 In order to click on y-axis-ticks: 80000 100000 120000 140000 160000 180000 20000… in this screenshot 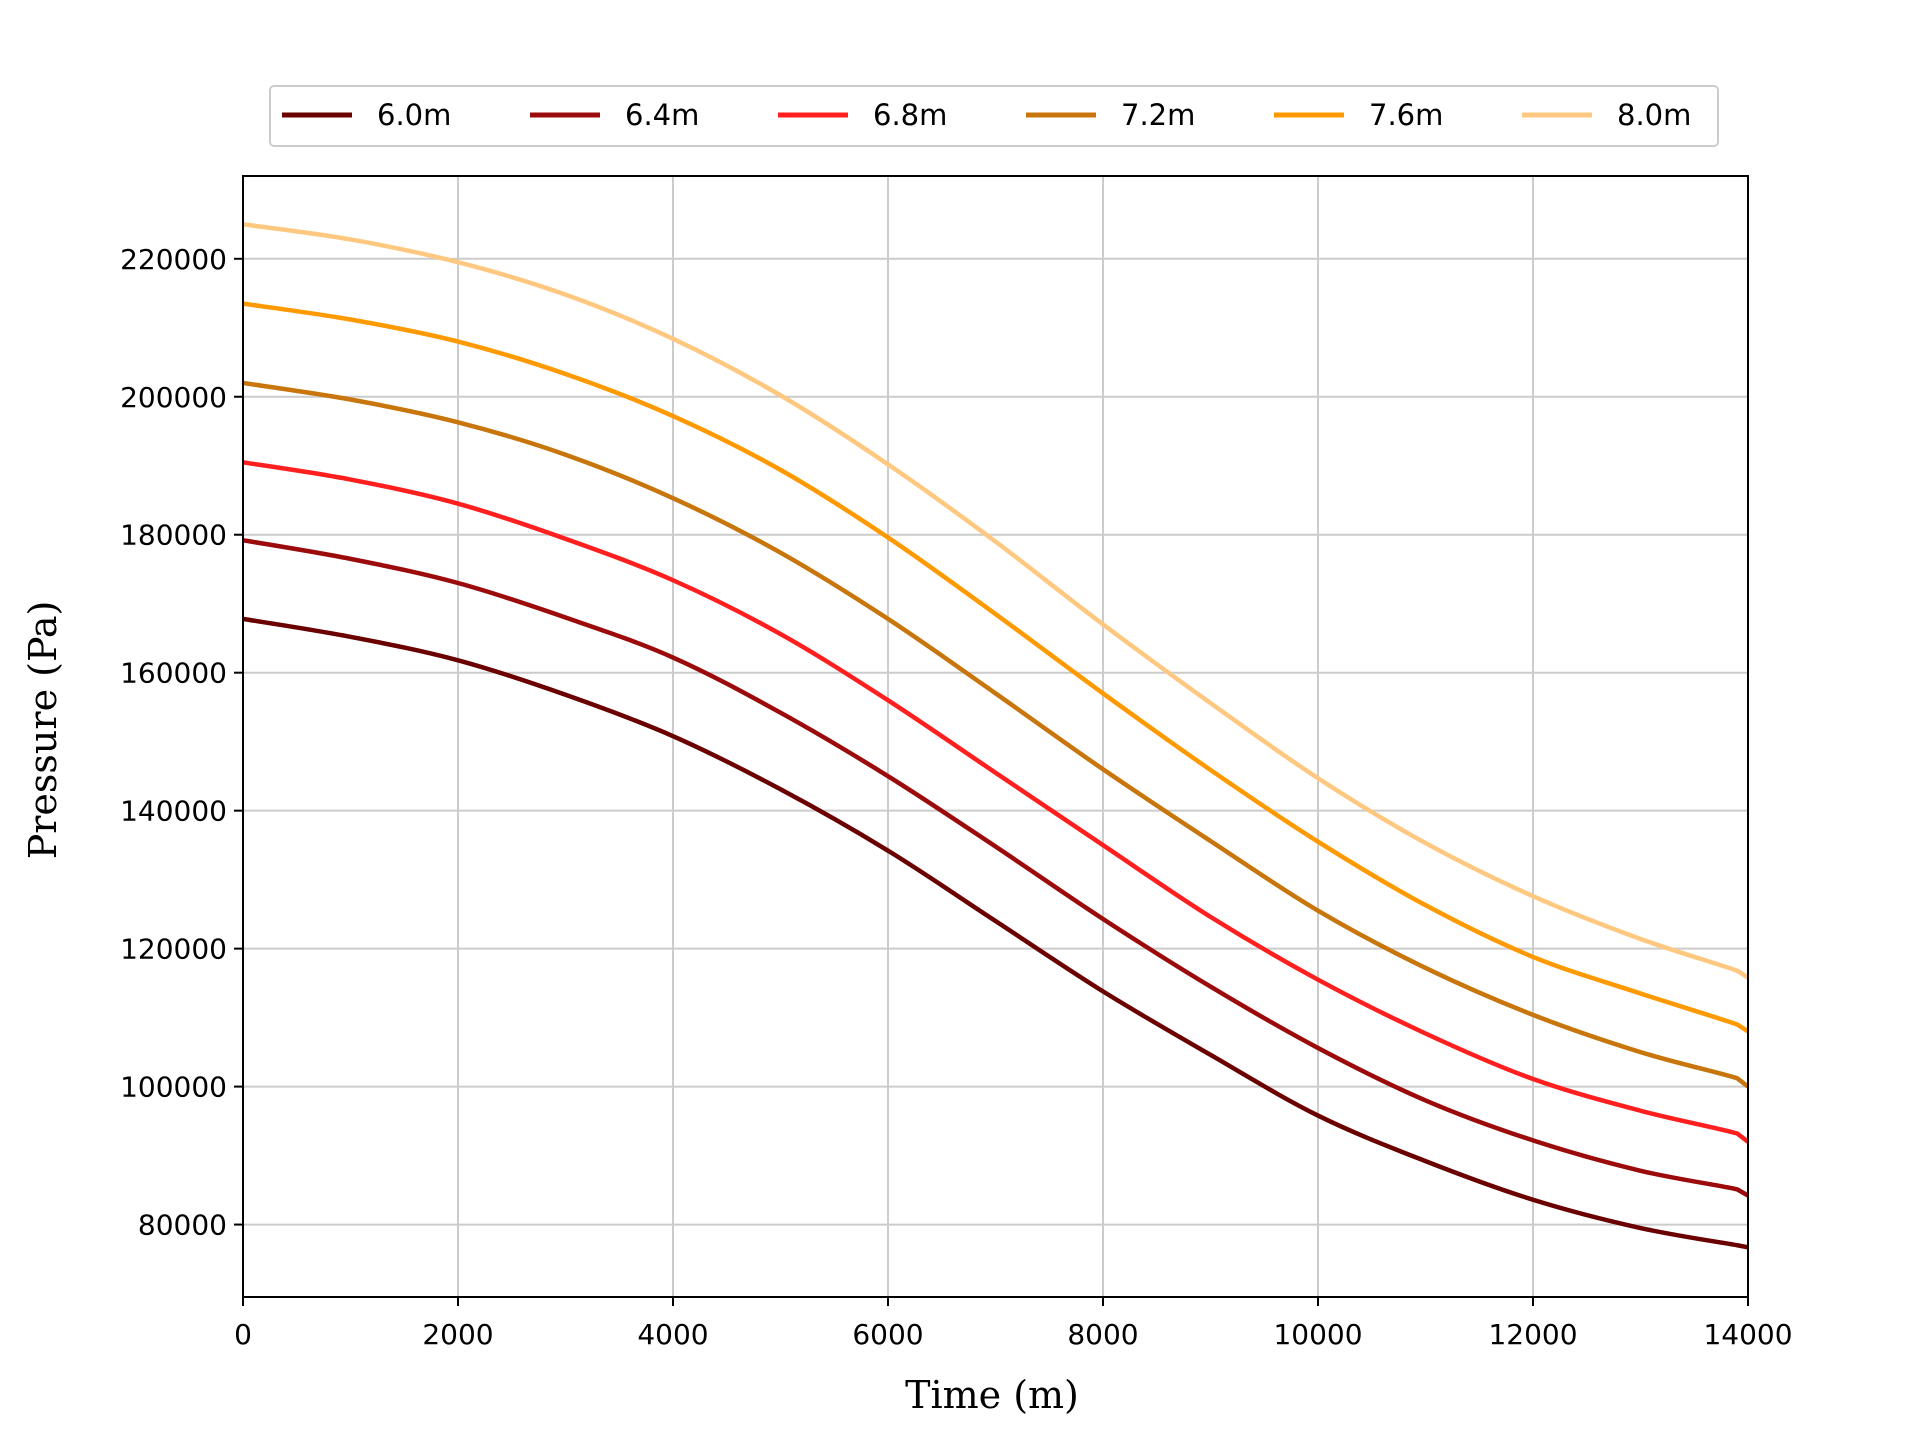, I will do `click(181, 742)`.